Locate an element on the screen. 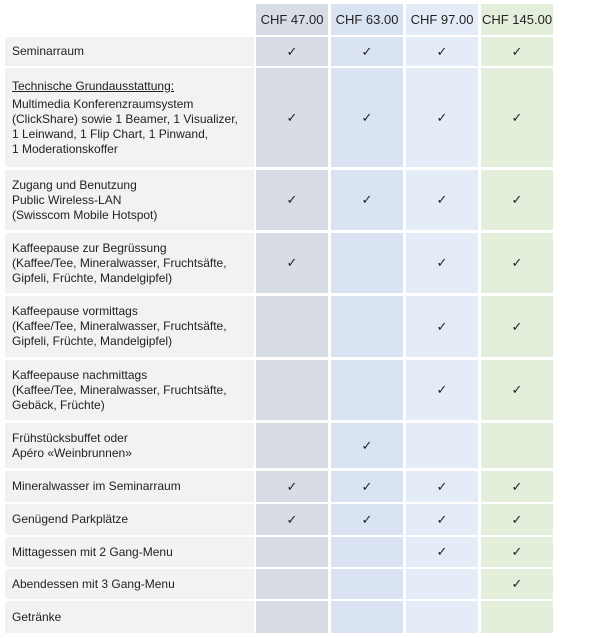 The height and width of the screenshot is (638, 600). label-line: Mittagessen mit 2 Gang-Menu is located at coordinates (92, 551).